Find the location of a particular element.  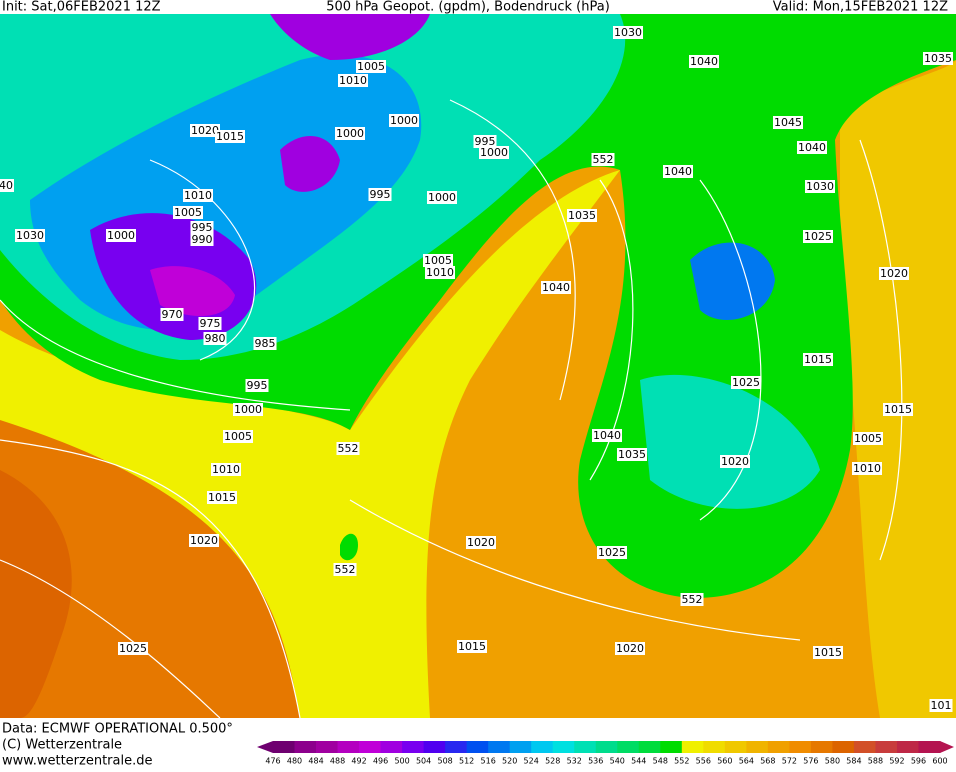

scale-label: 540 is located at coordinates (617, 761).